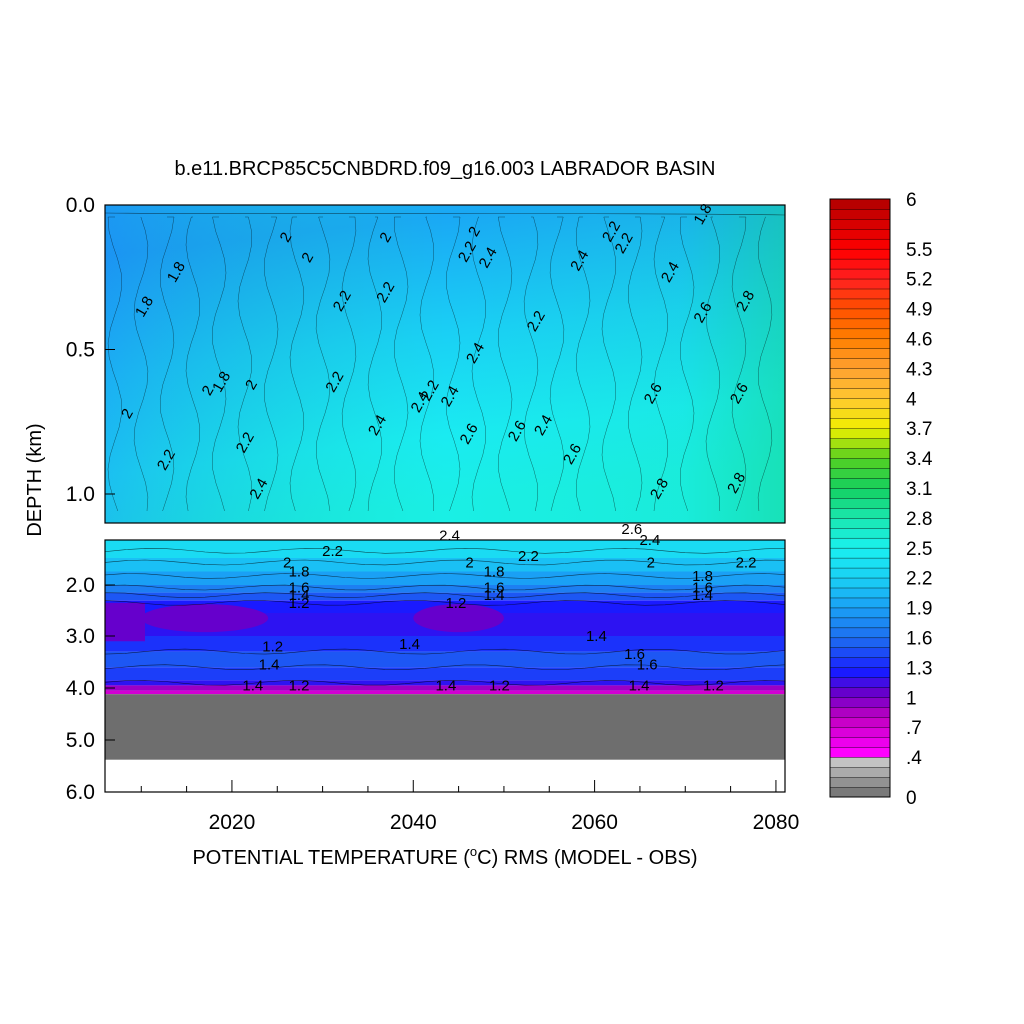  What do you see at coordinates (919, 310) in the screenshot?
I see `colorbar-label: 4.9` at bounding box center [919, 310].